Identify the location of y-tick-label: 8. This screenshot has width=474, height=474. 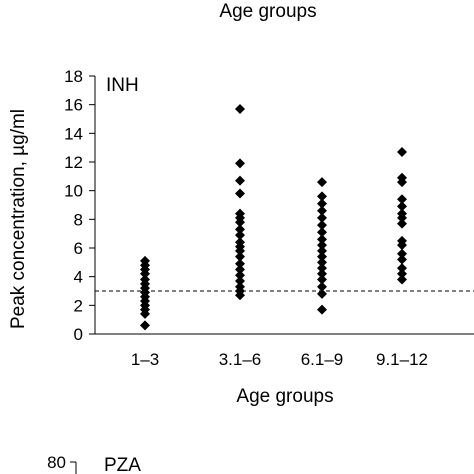
(78, 219).